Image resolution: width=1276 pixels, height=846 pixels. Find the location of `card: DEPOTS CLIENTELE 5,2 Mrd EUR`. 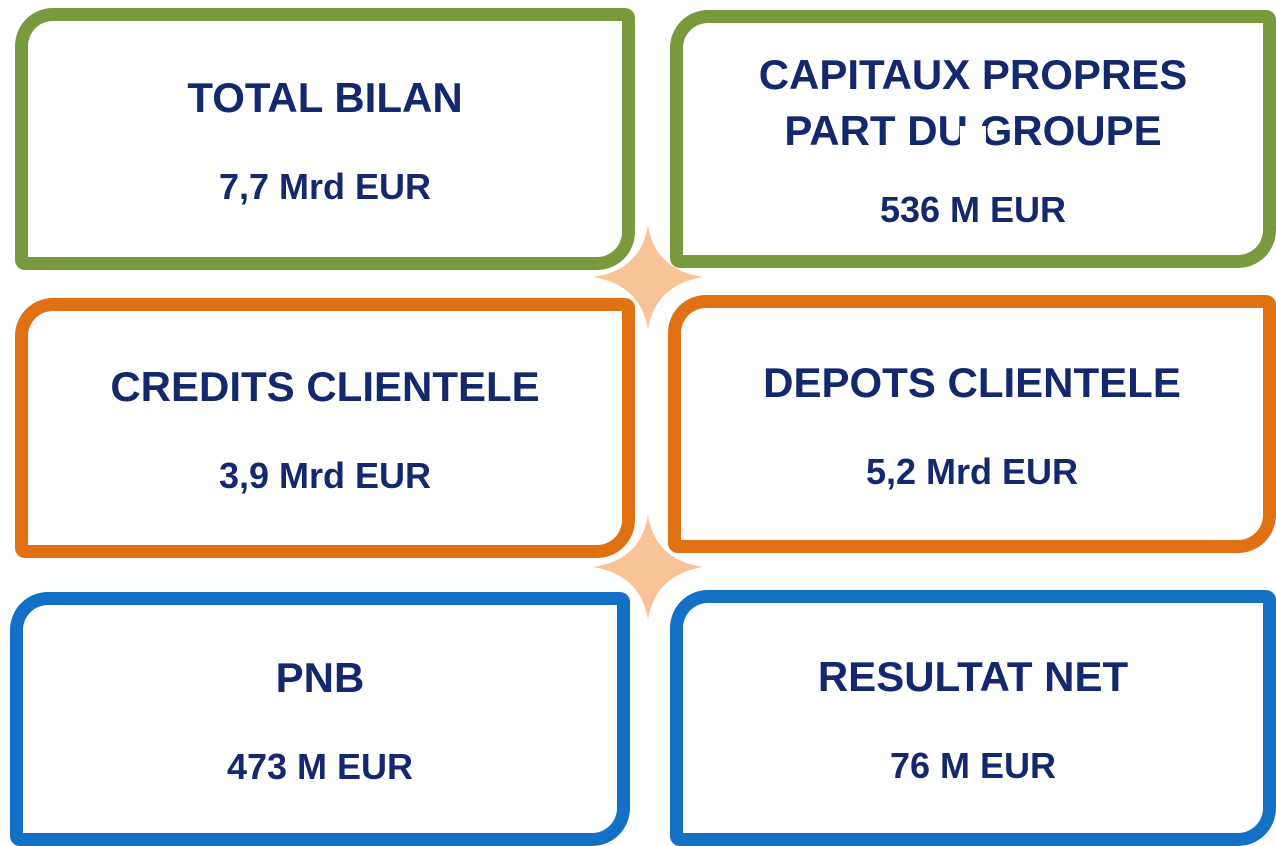

card: DEPOTS CLIENTELE 5,2 Mrd EUR is located at coordinates (972, 424).